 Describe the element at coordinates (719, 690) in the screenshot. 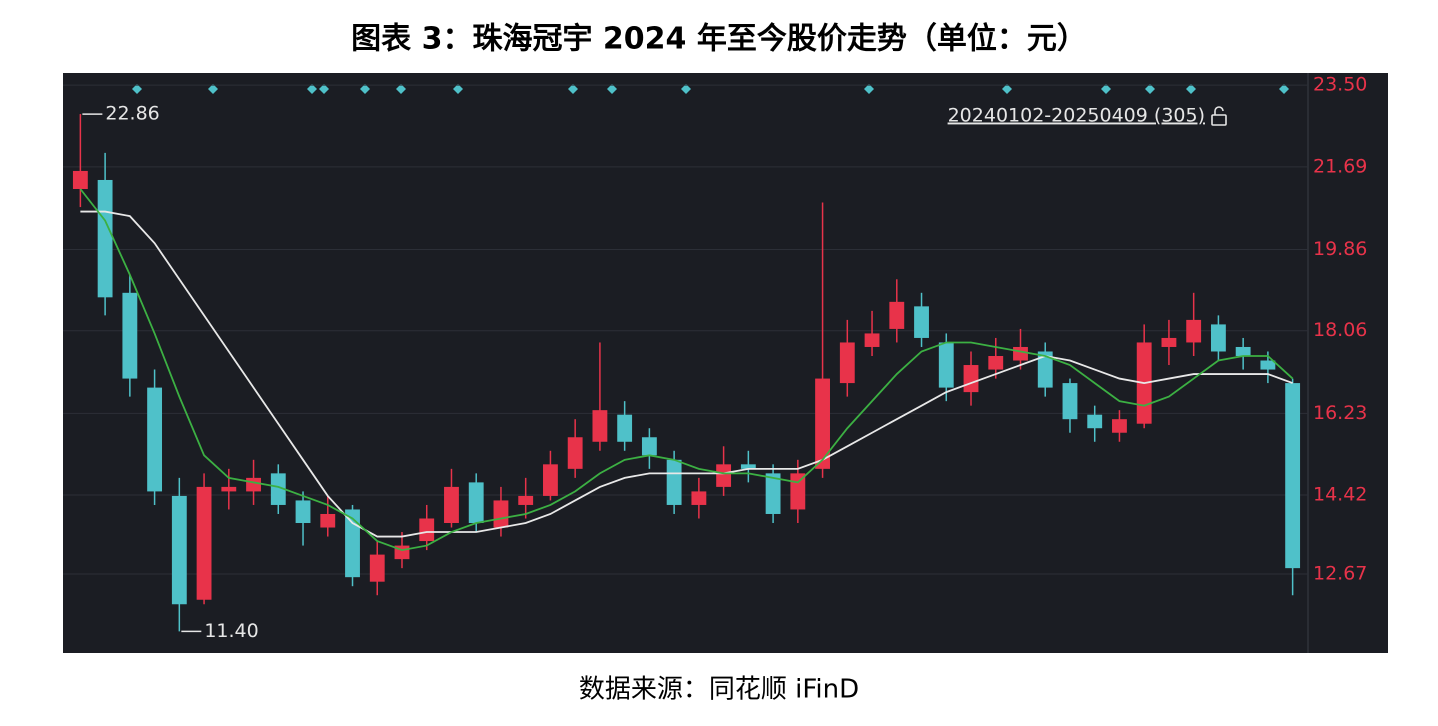

I see `source-note: 数据来源：同花顺 iFinD` at that location.